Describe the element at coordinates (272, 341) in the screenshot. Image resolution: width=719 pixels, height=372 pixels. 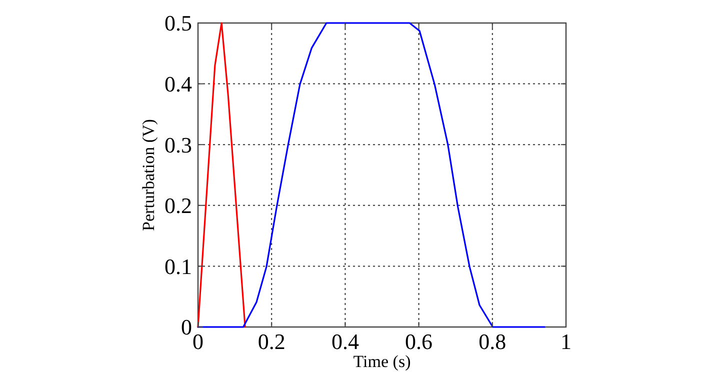
I see `x-tick-label: 0.2` at that location.